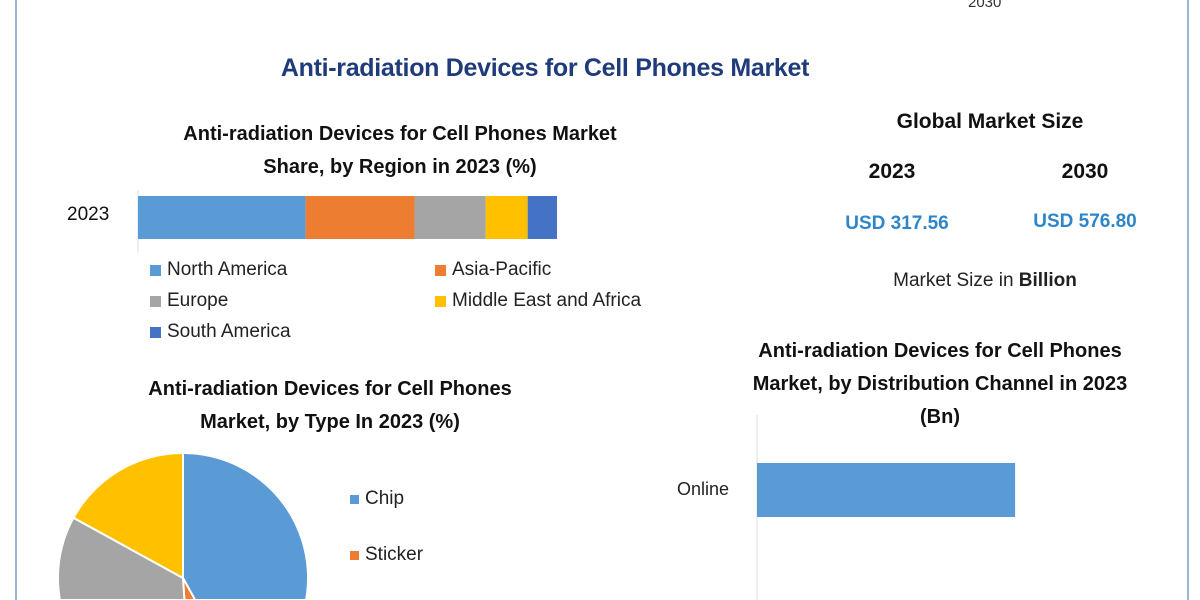  I want to click on region-bar-south-america, so click(542, 217).